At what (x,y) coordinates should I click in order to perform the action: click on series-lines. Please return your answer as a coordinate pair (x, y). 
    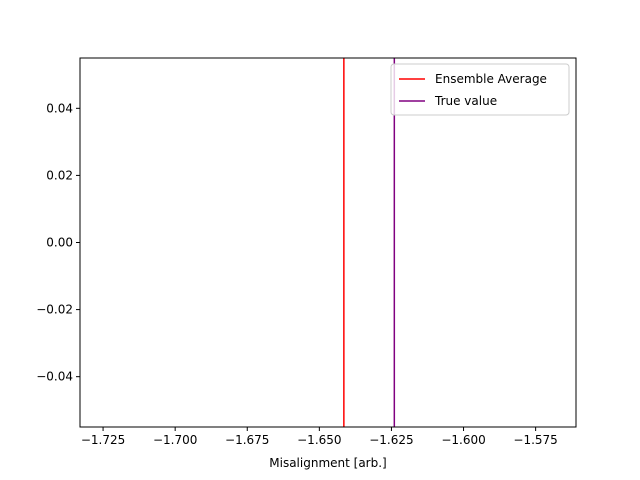
    Looking at the image, I should click on (369, 242).